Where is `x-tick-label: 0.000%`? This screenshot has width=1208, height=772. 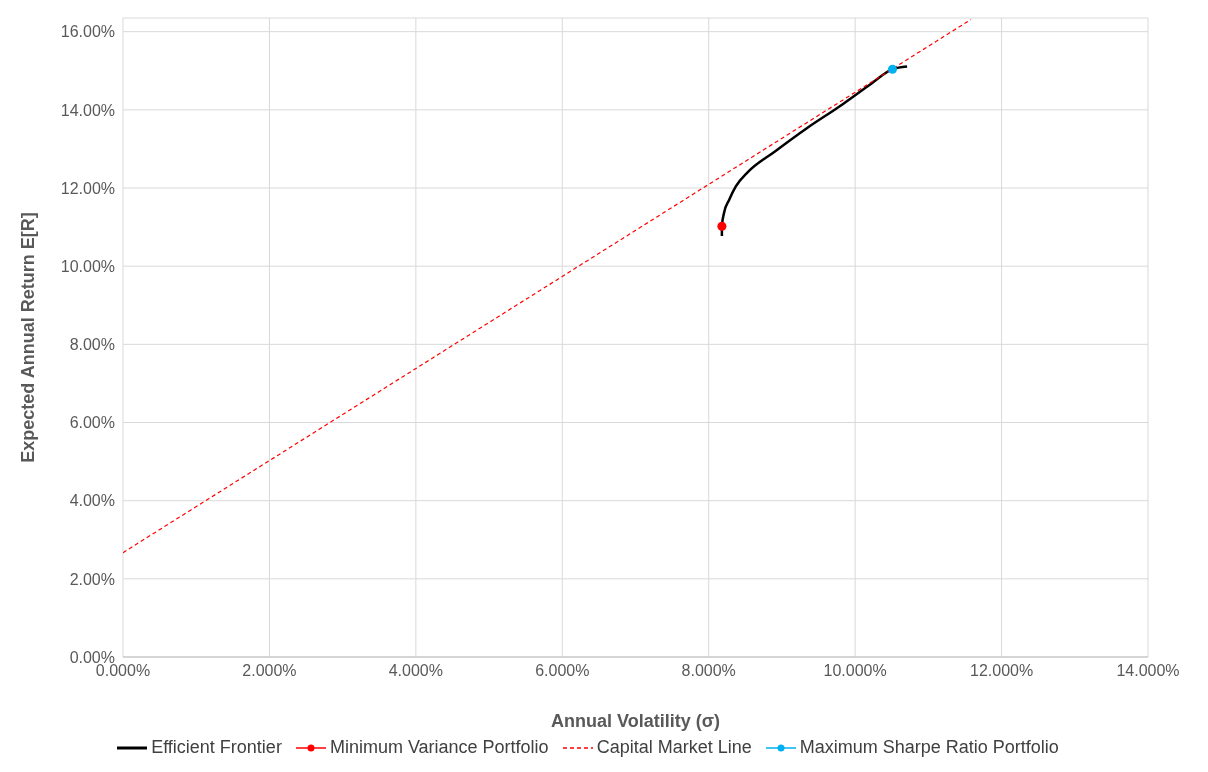
x-tick-label: 0.000% is located at coordinates (123, 671).